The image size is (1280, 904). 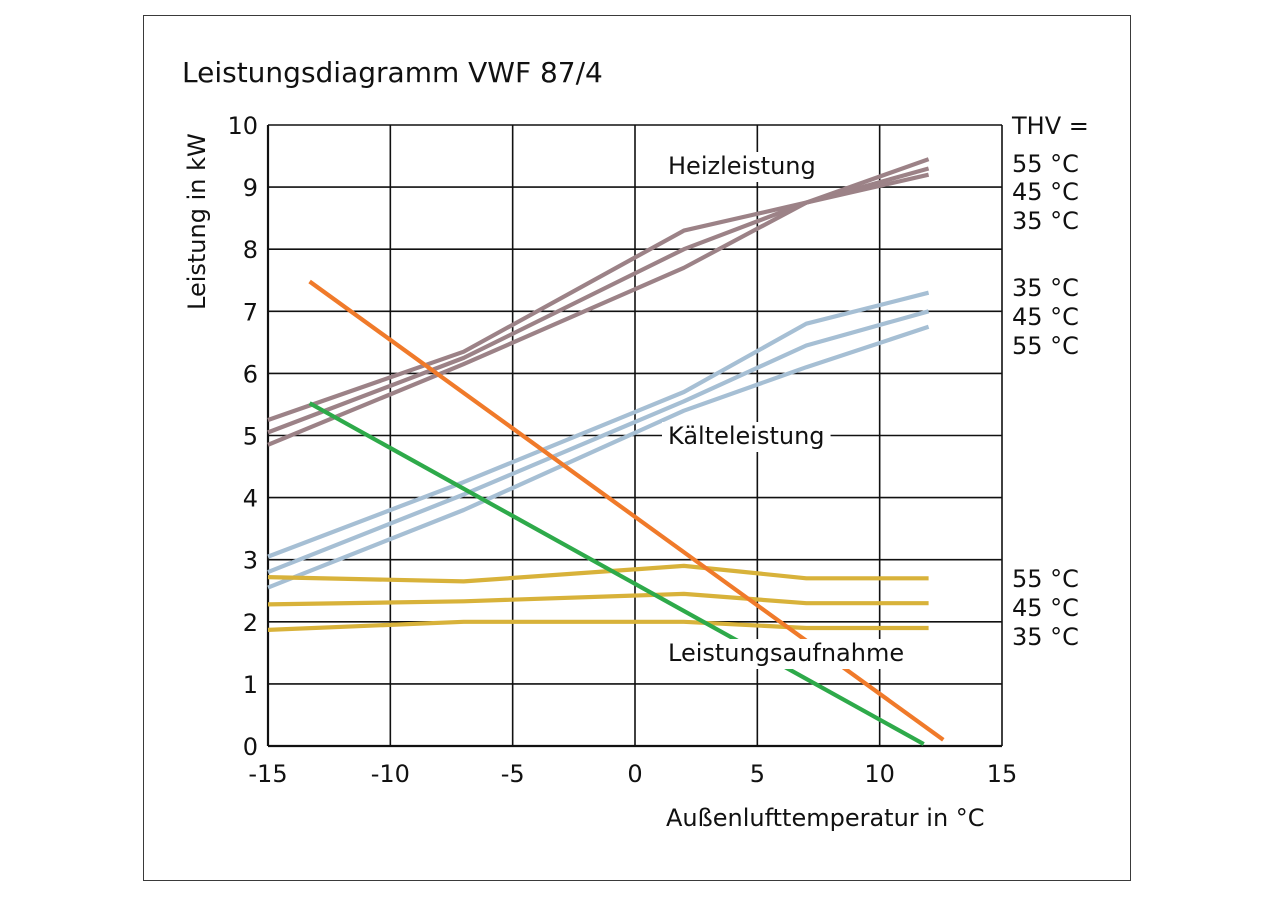 I want to click on annotation-kaelteleistung-background, so click(x=746, y=437).